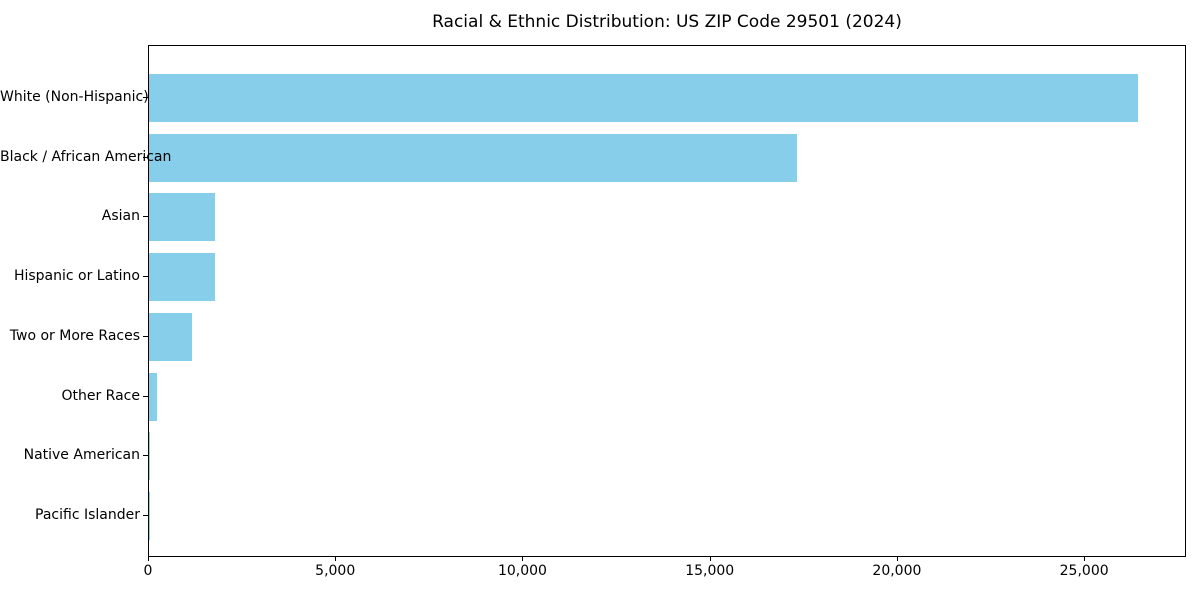  Describe the element at coordinates (81, 455) in the screenshot. I see `y-axis-label: Native American` at that location.